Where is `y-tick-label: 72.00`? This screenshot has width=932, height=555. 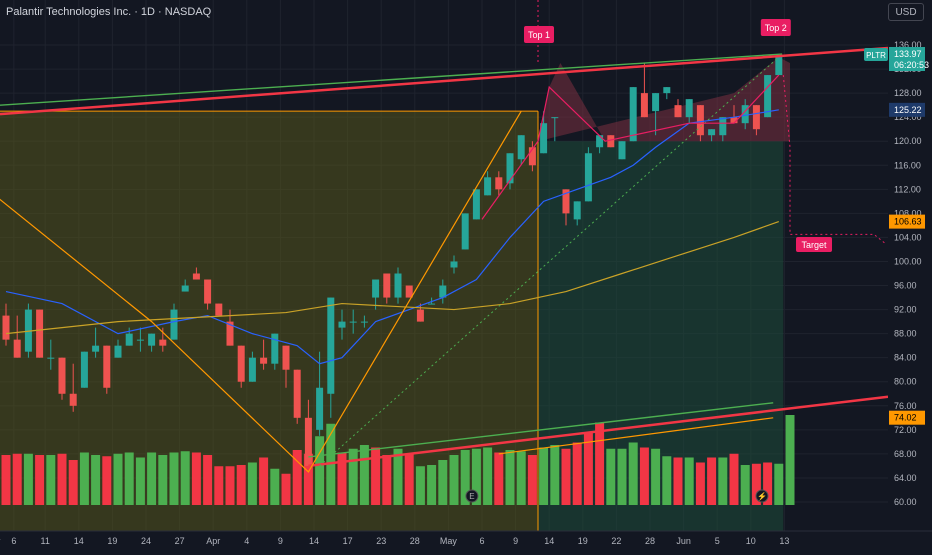 y-tick-label: 72.00 is located at coordinates (905, 430).